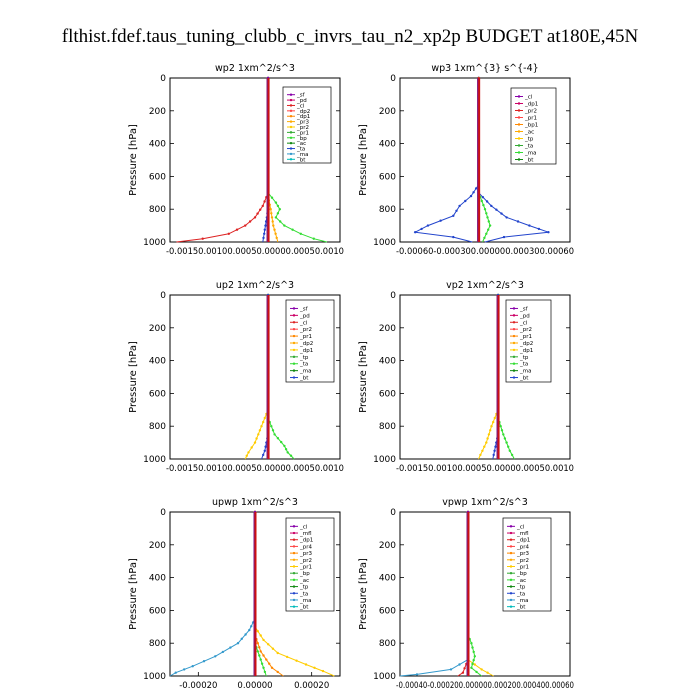 The image size is (700, 700). What do you see at coordinates (296, 144) in the screenshot?
I see `legend-item: _ac` at bounding box center [296, 144].